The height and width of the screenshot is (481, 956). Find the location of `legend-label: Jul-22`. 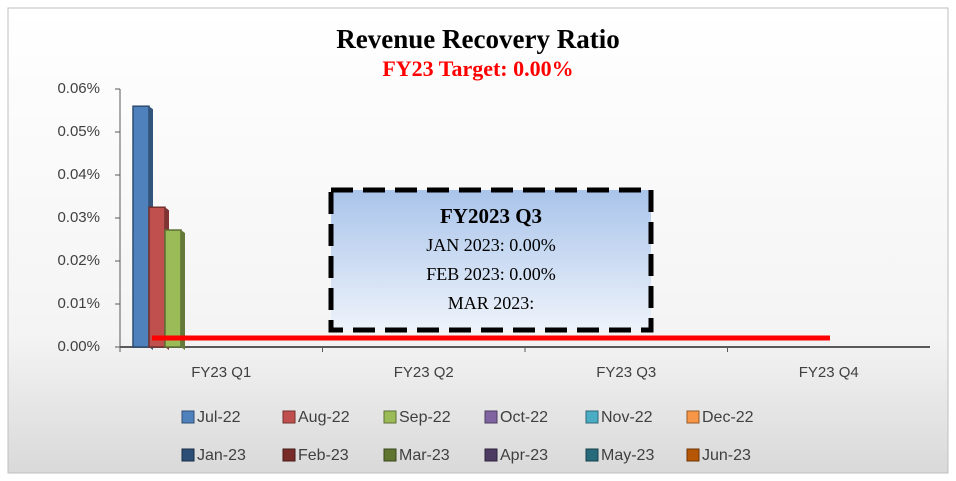

legend-label: Jul-22 is located at coordinates (219, 417).